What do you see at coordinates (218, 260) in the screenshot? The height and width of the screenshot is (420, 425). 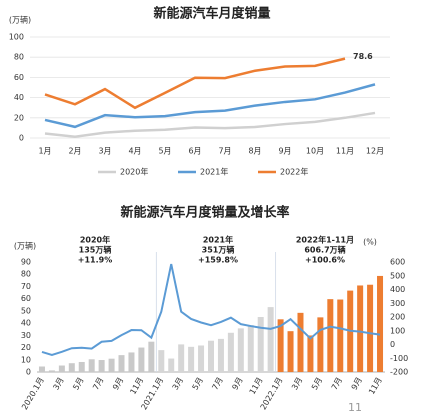 I see `annotation: +159.8%` at bounding box center [218, 260].